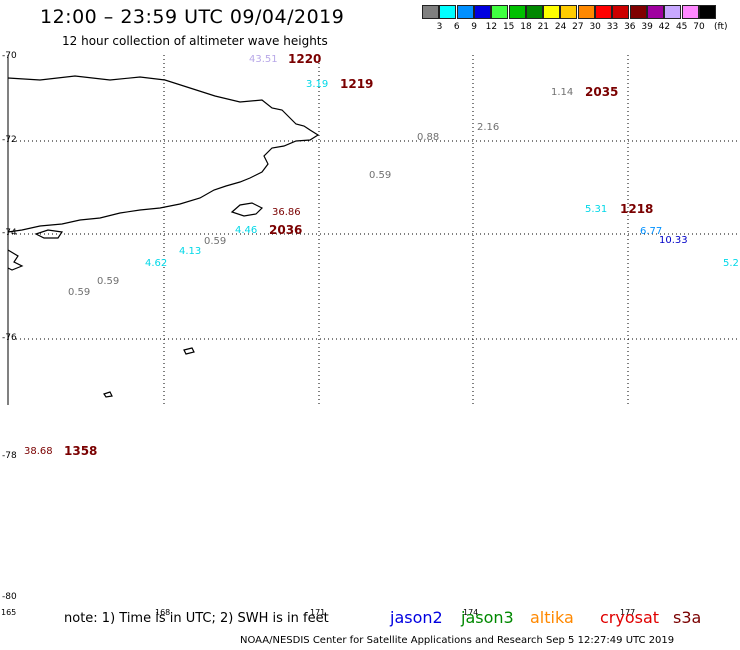 The image size is (740, 650). I want to click on legend-swatch-label: 39, so click(647, 27).